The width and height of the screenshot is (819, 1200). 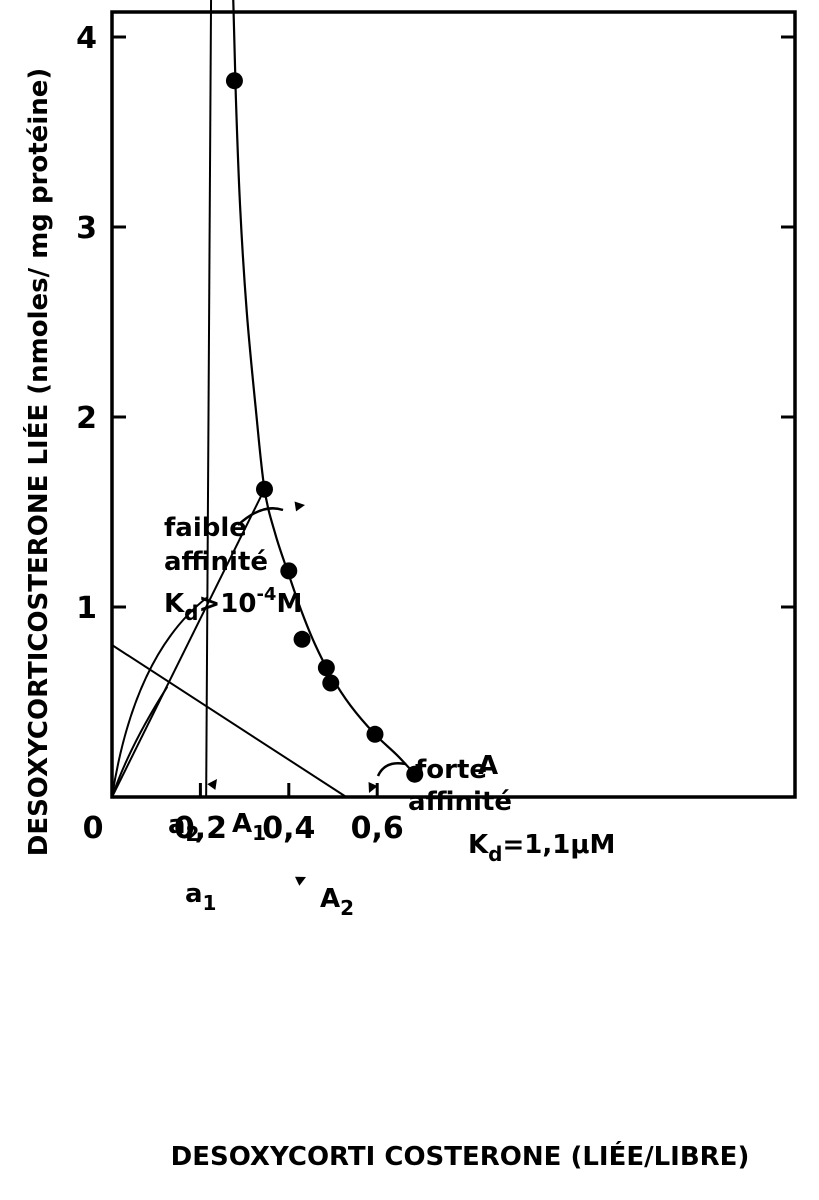 What do you see at coordinates (460, 1156) in the screenshot?
I see `x-axis-label: DESOXYCORTI COSTERONE (LIÉE/LIBRE)` at bounding box center [460, 1156].